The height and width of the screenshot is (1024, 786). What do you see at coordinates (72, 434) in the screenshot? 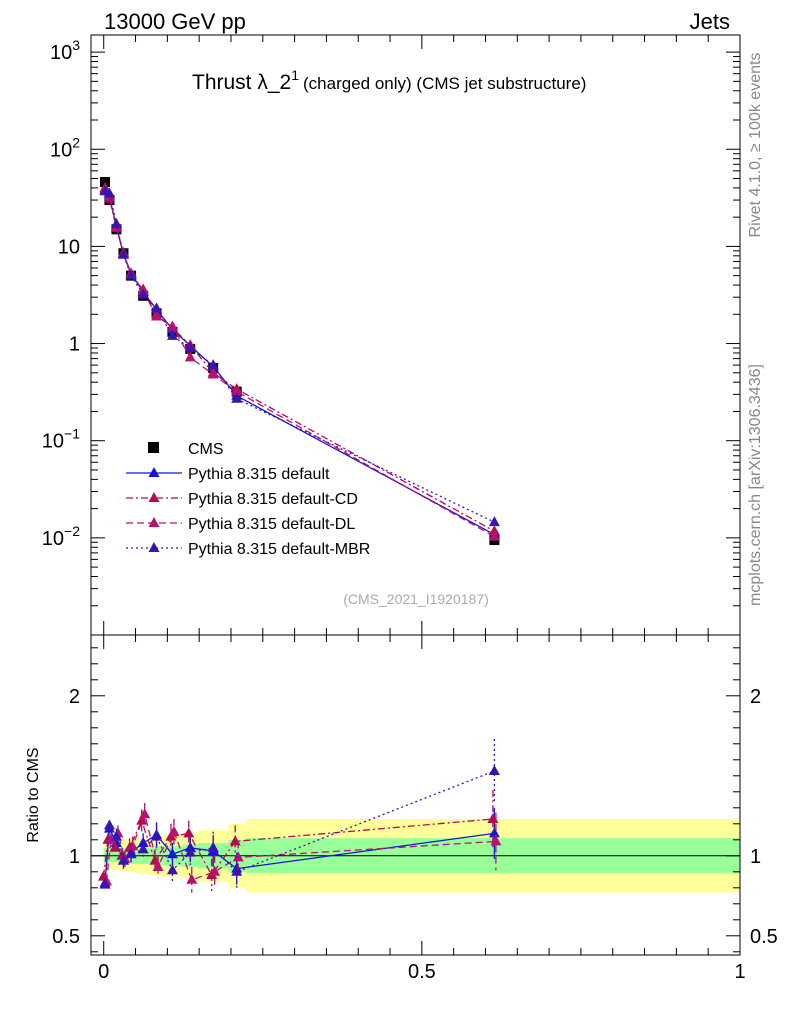
I see `ytick-exp: −1` at bounding box center [72, 434].